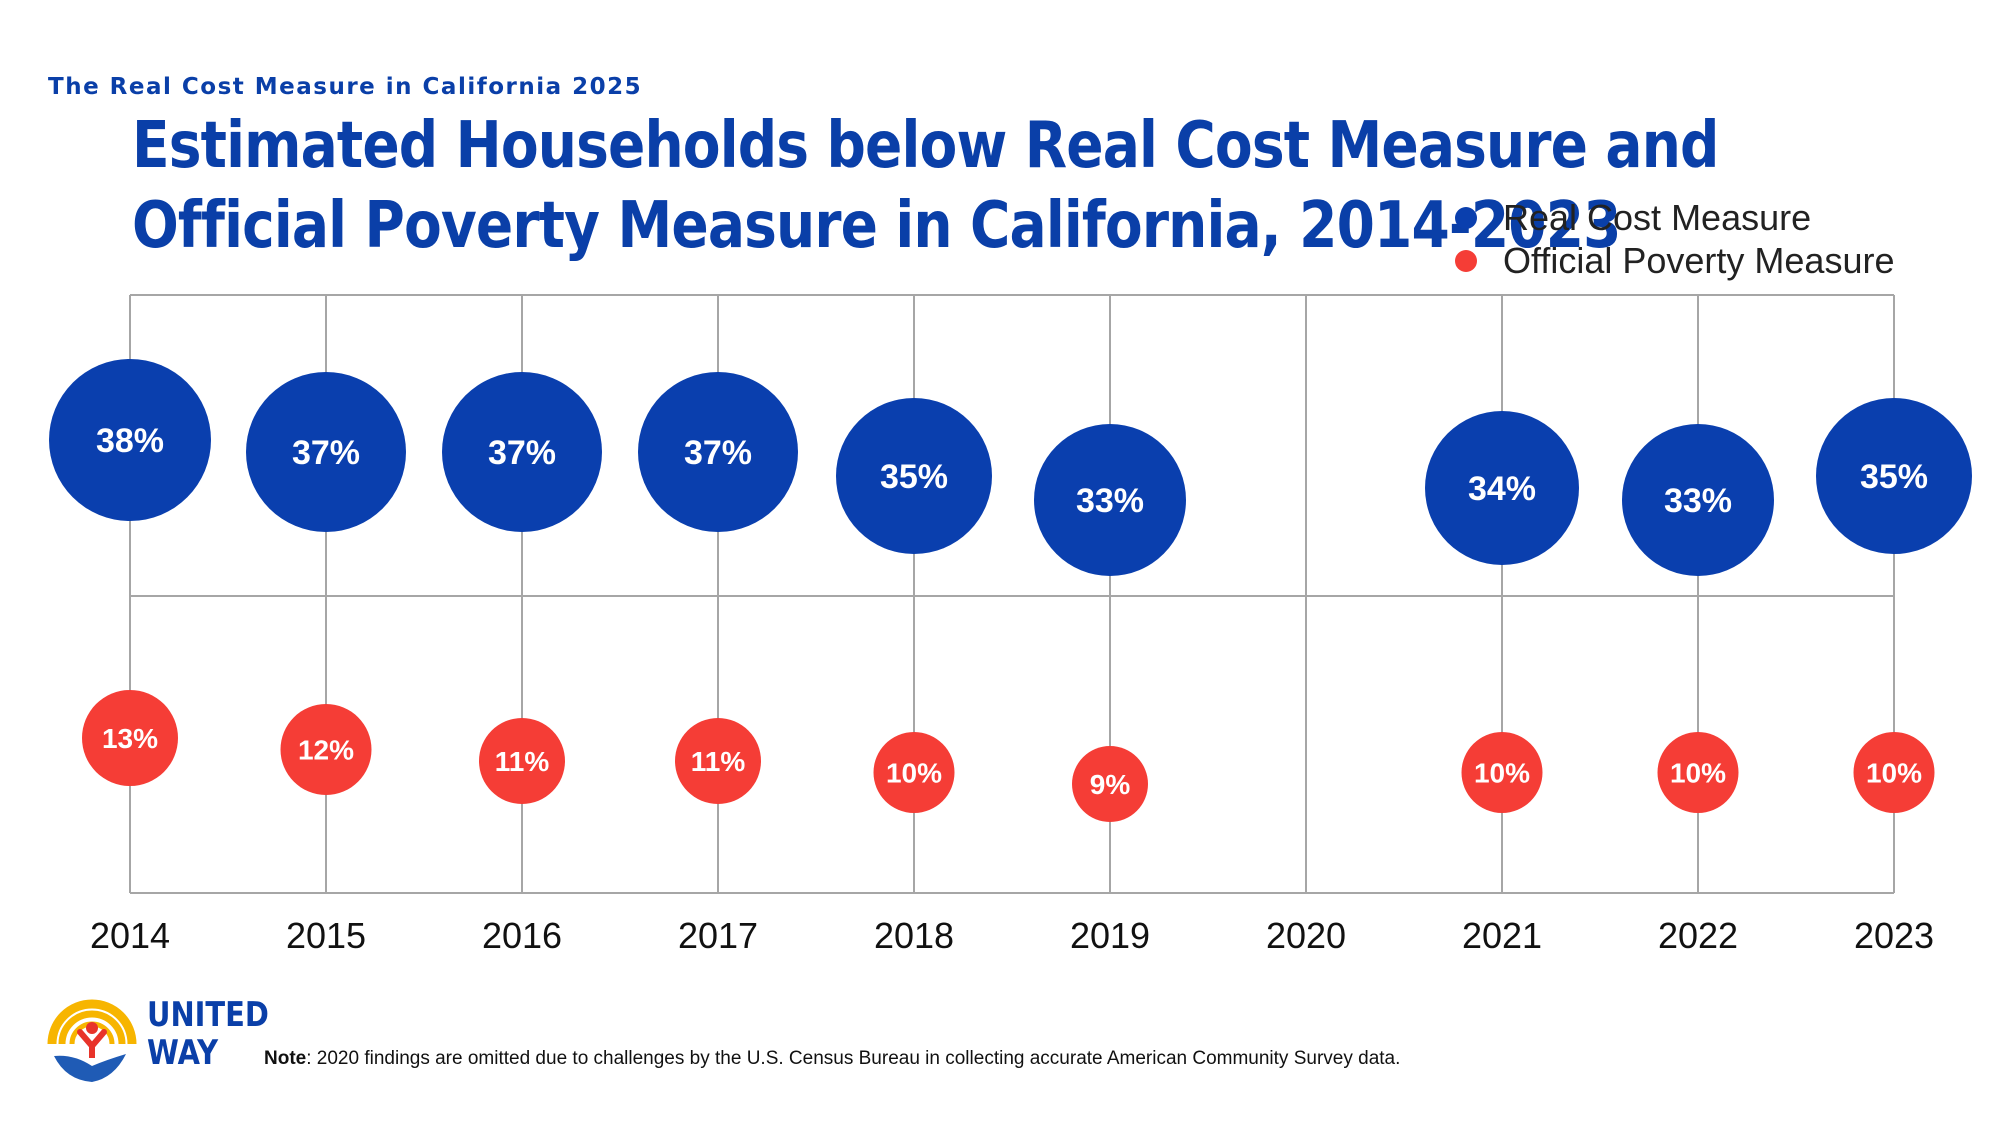 This screenshot has height=1125, width=2000. I want to click on bubble-official-poverty-2019, so click(1110, 784).